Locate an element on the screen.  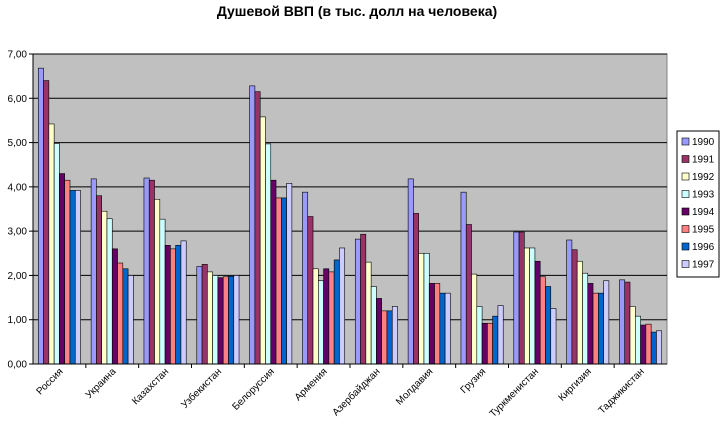
legend-label: 1995 is located at coordinates (703, 230).